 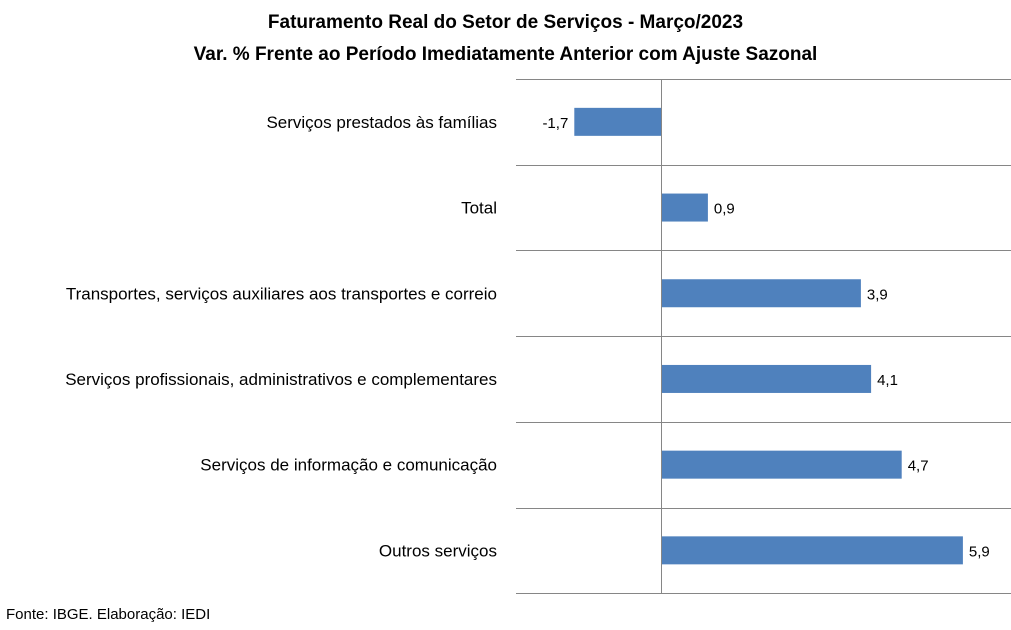 I want to click on data-label: 3,9, so click(x=877, y=294).